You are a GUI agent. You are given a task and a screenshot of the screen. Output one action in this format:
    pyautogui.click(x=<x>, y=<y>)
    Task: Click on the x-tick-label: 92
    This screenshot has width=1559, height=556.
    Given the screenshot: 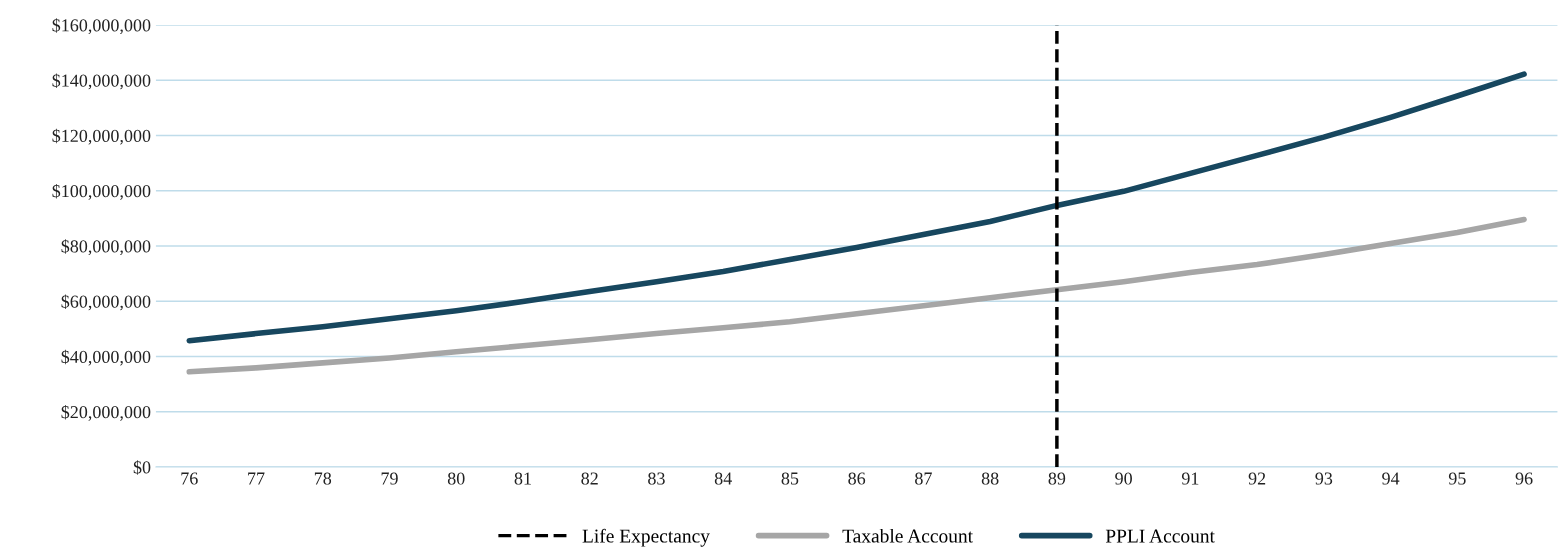 What is the action you would take?
    pyautogui.click(x=1257, y=478)
    